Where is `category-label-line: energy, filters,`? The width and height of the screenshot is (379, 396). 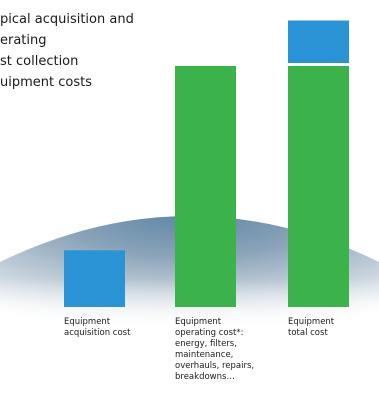
category-label-line: energy, filters, is located at coordinates (206, 344).